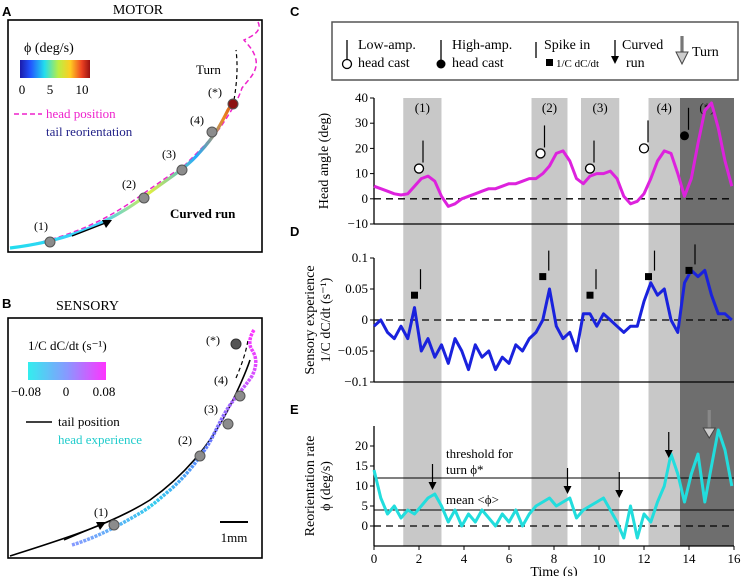  I want to click on legend-curved-run-line2: run, so click(635, 63).